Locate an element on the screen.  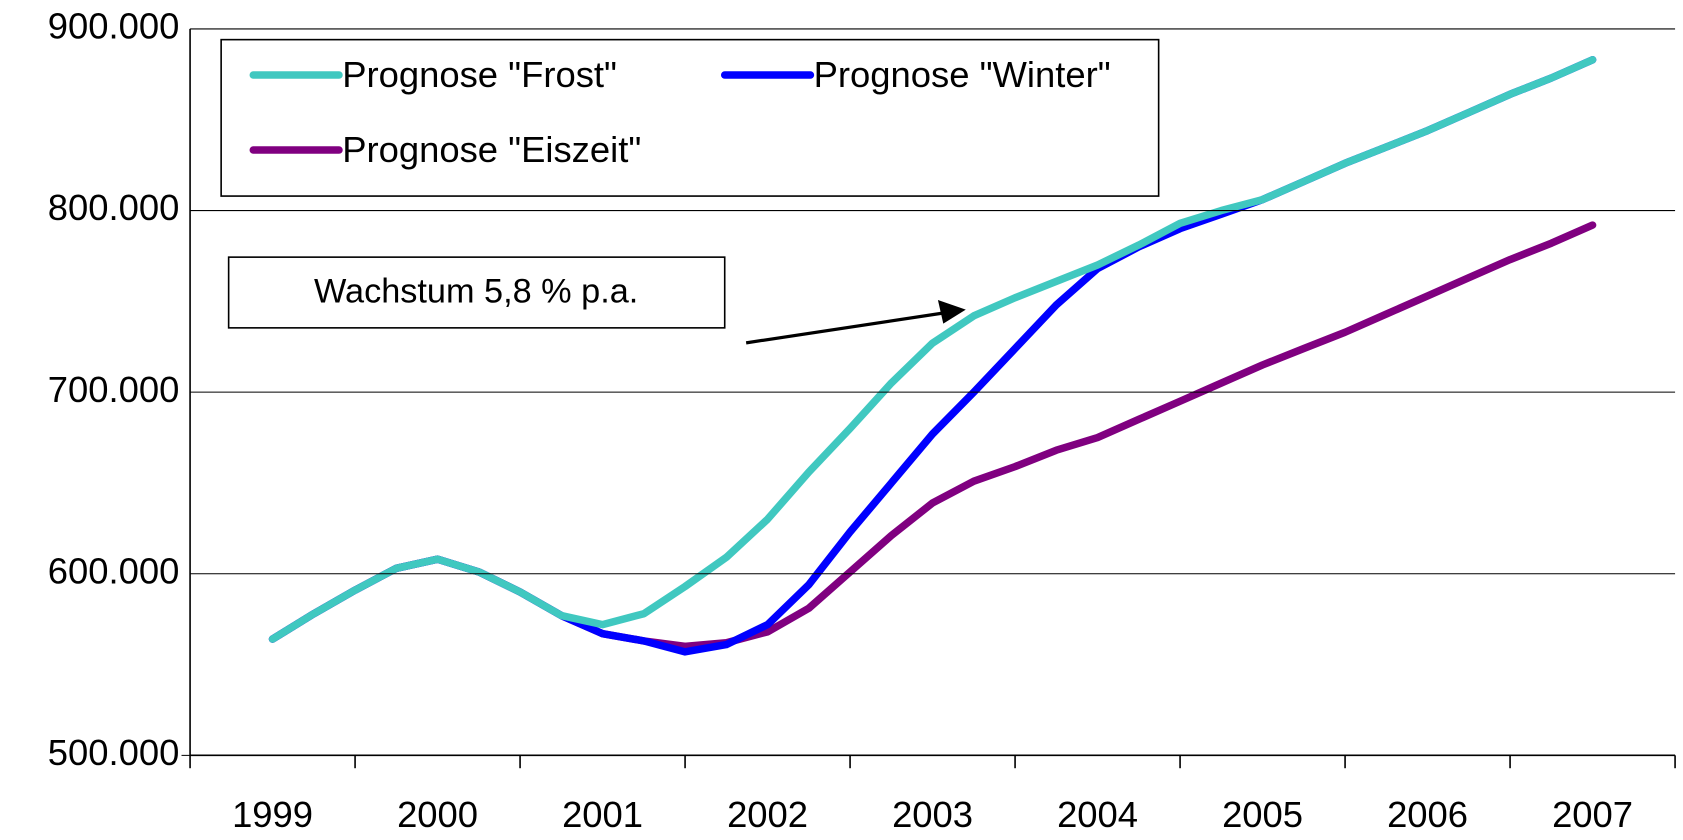
arrow-head is located at coordinates (951, 312).